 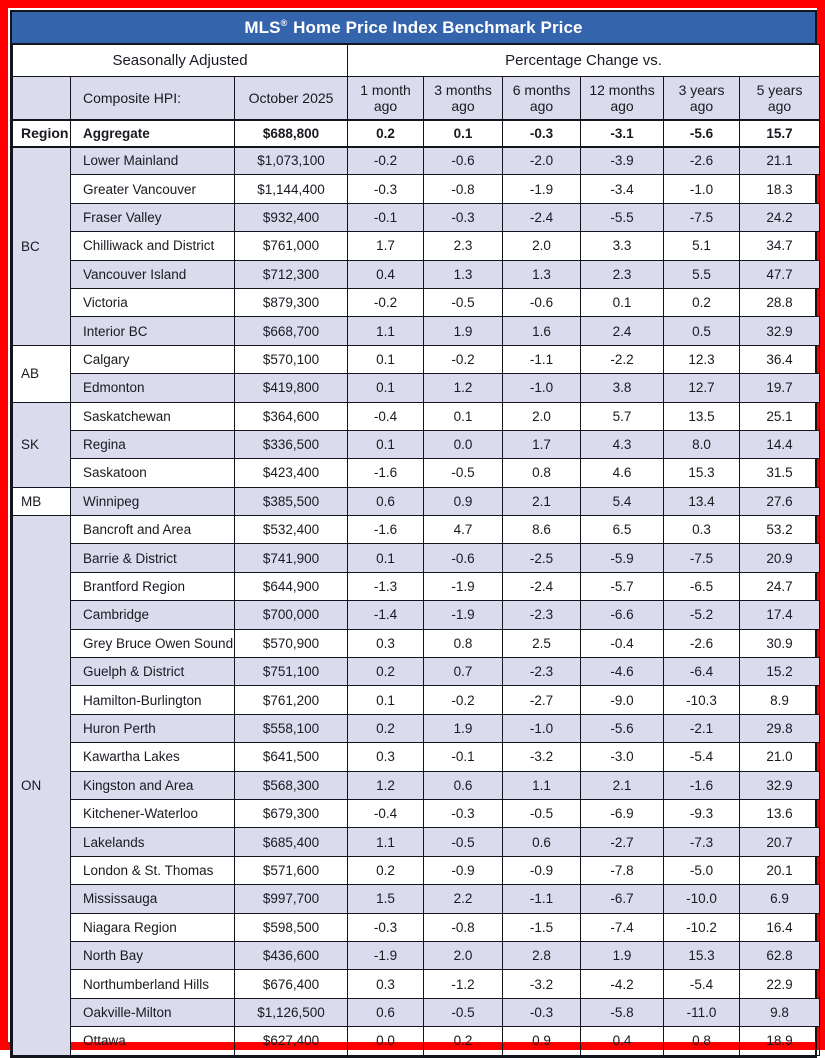 I want to click on change-value: -6.5, so click(x=702, y=586).